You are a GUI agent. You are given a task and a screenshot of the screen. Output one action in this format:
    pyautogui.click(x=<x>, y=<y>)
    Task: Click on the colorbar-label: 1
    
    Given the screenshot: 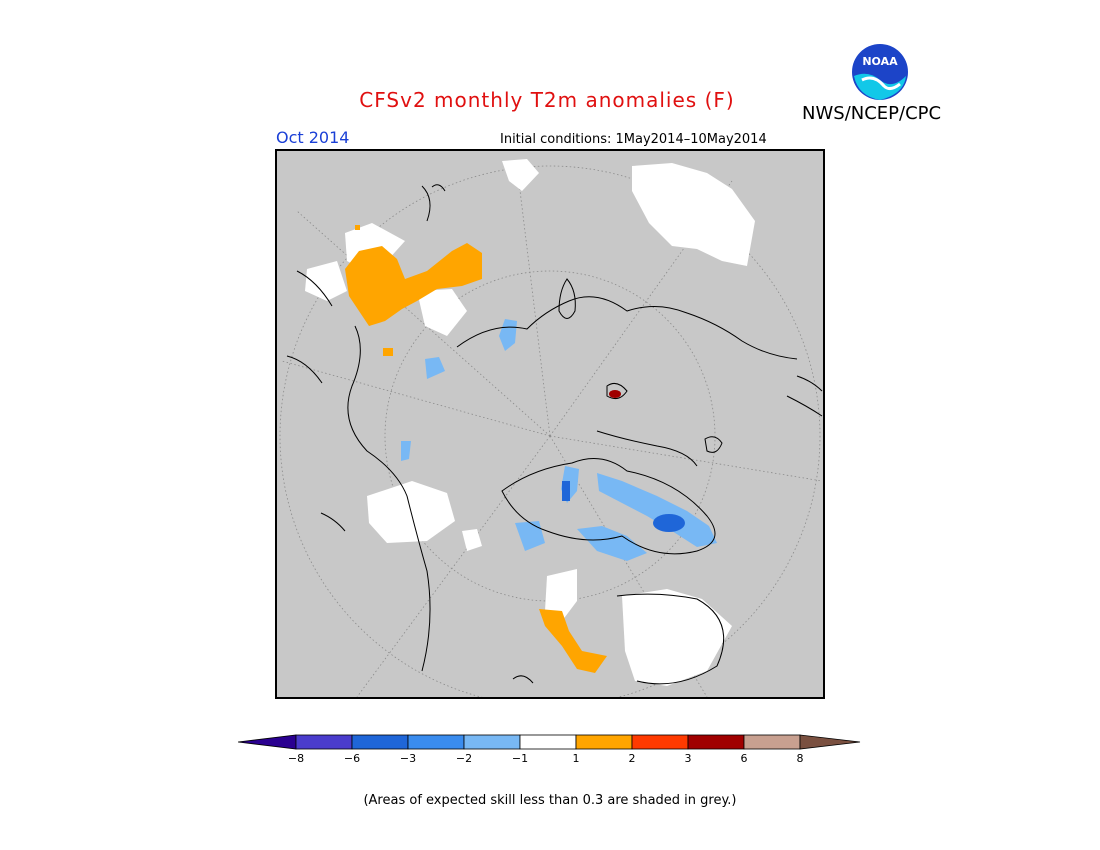 What is the action you would take?
    pyautogui.click(x=576, y=758)
    